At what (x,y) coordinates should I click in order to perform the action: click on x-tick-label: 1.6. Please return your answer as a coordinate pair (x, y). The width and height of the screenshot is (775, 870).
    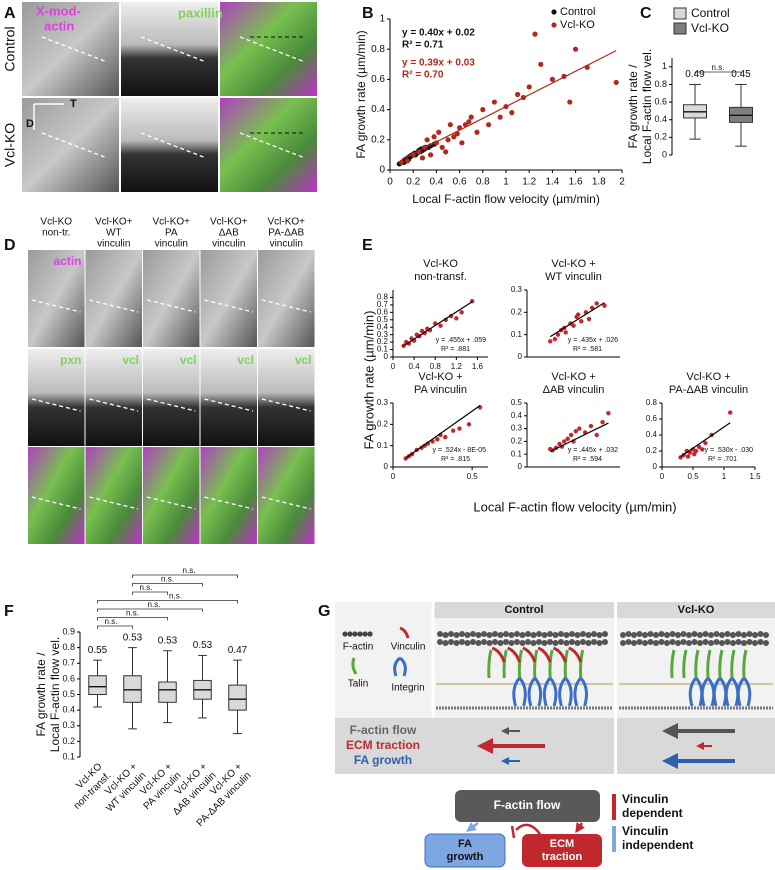
    Looking at the image, I should click on (576, 182).